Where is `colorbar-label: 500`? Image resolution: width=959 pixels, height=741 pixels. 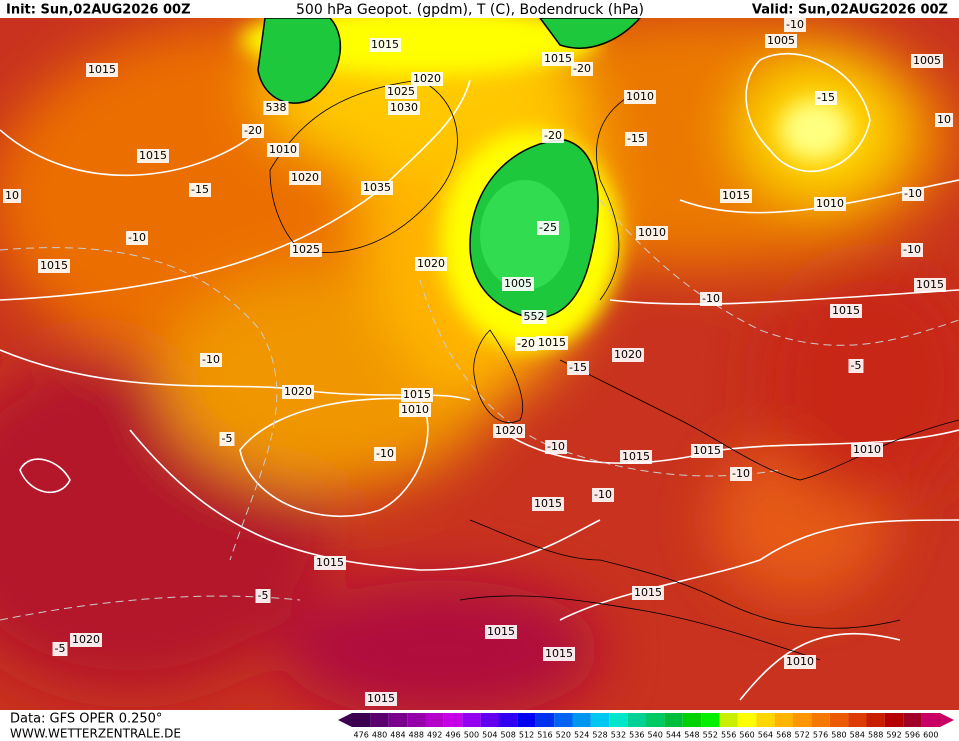
colorbar-label: 500 is located at coordinates (471, 735).